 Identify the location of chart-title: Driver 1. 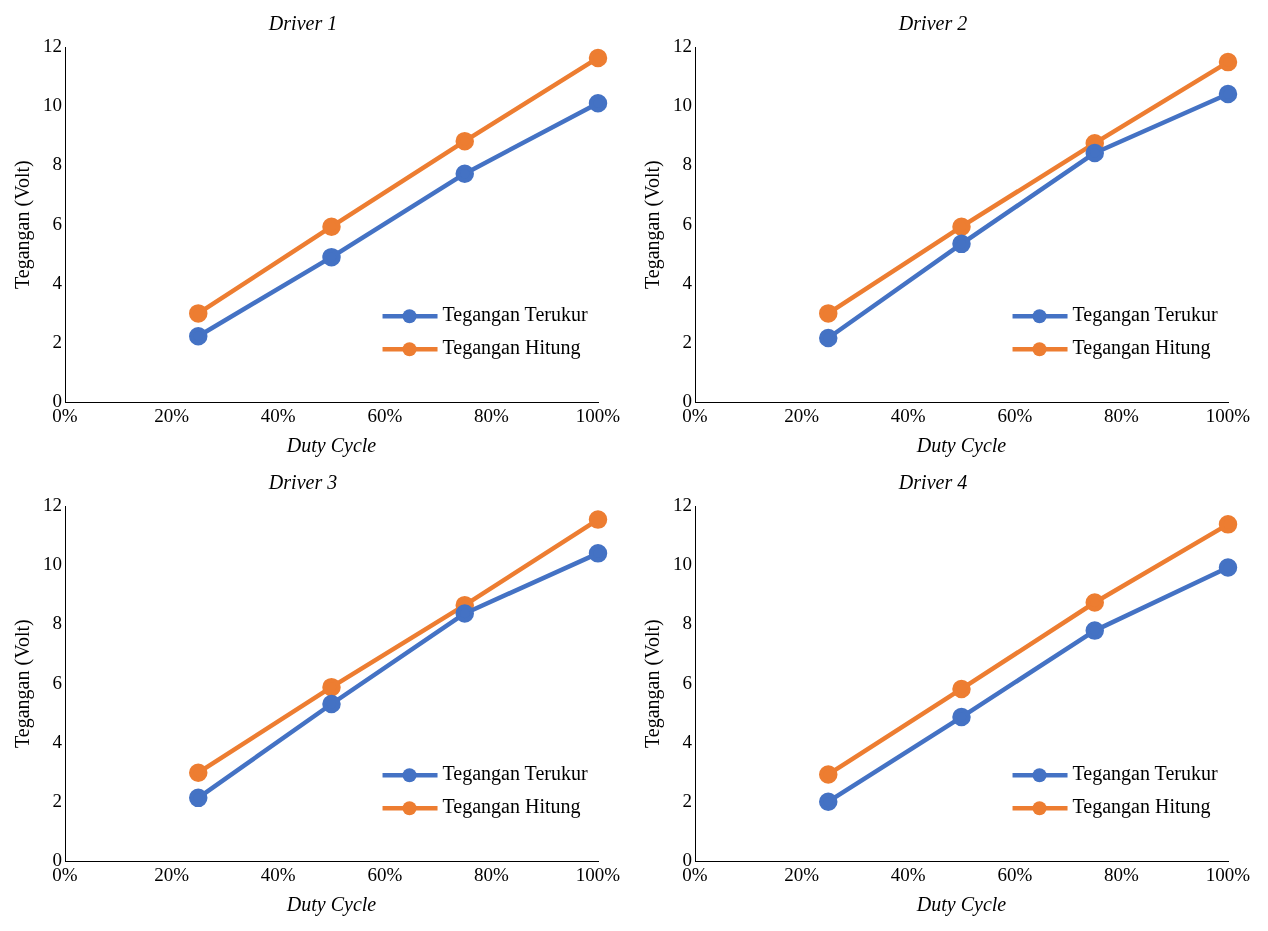
(302, 23).